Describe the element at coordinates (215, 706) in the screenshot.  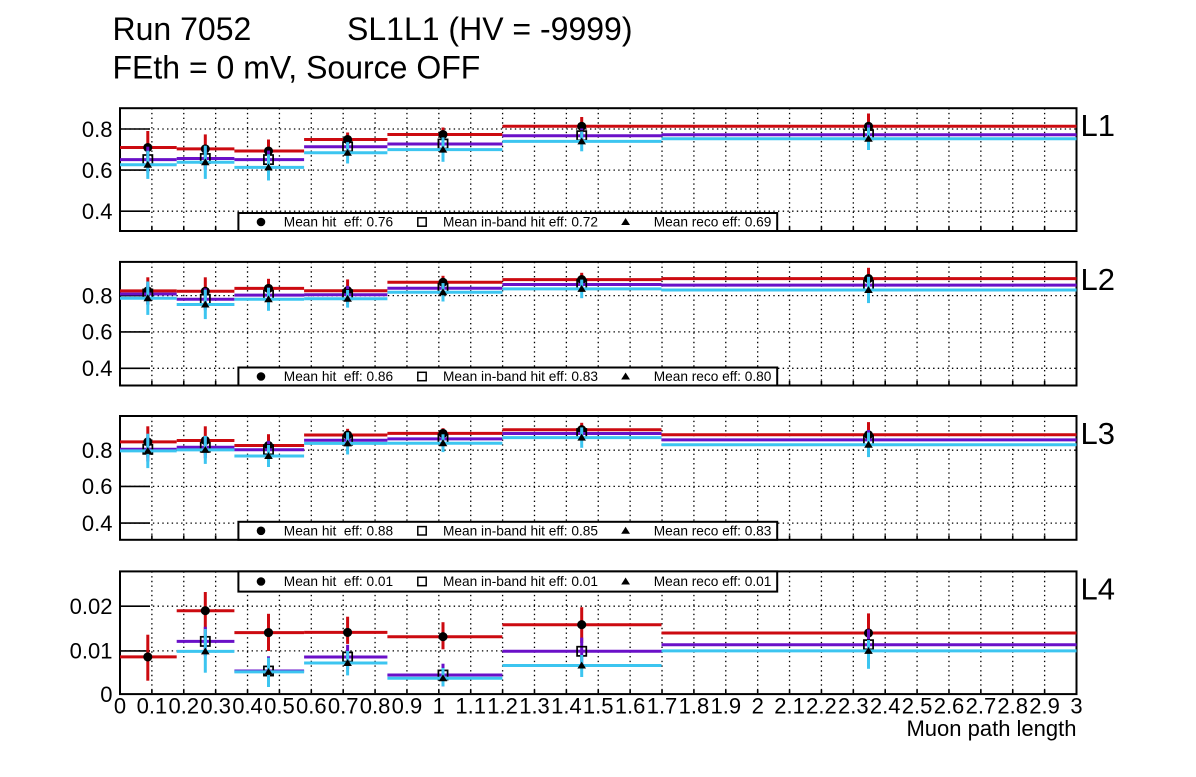
I see `svg-text: 0.3` at that location.